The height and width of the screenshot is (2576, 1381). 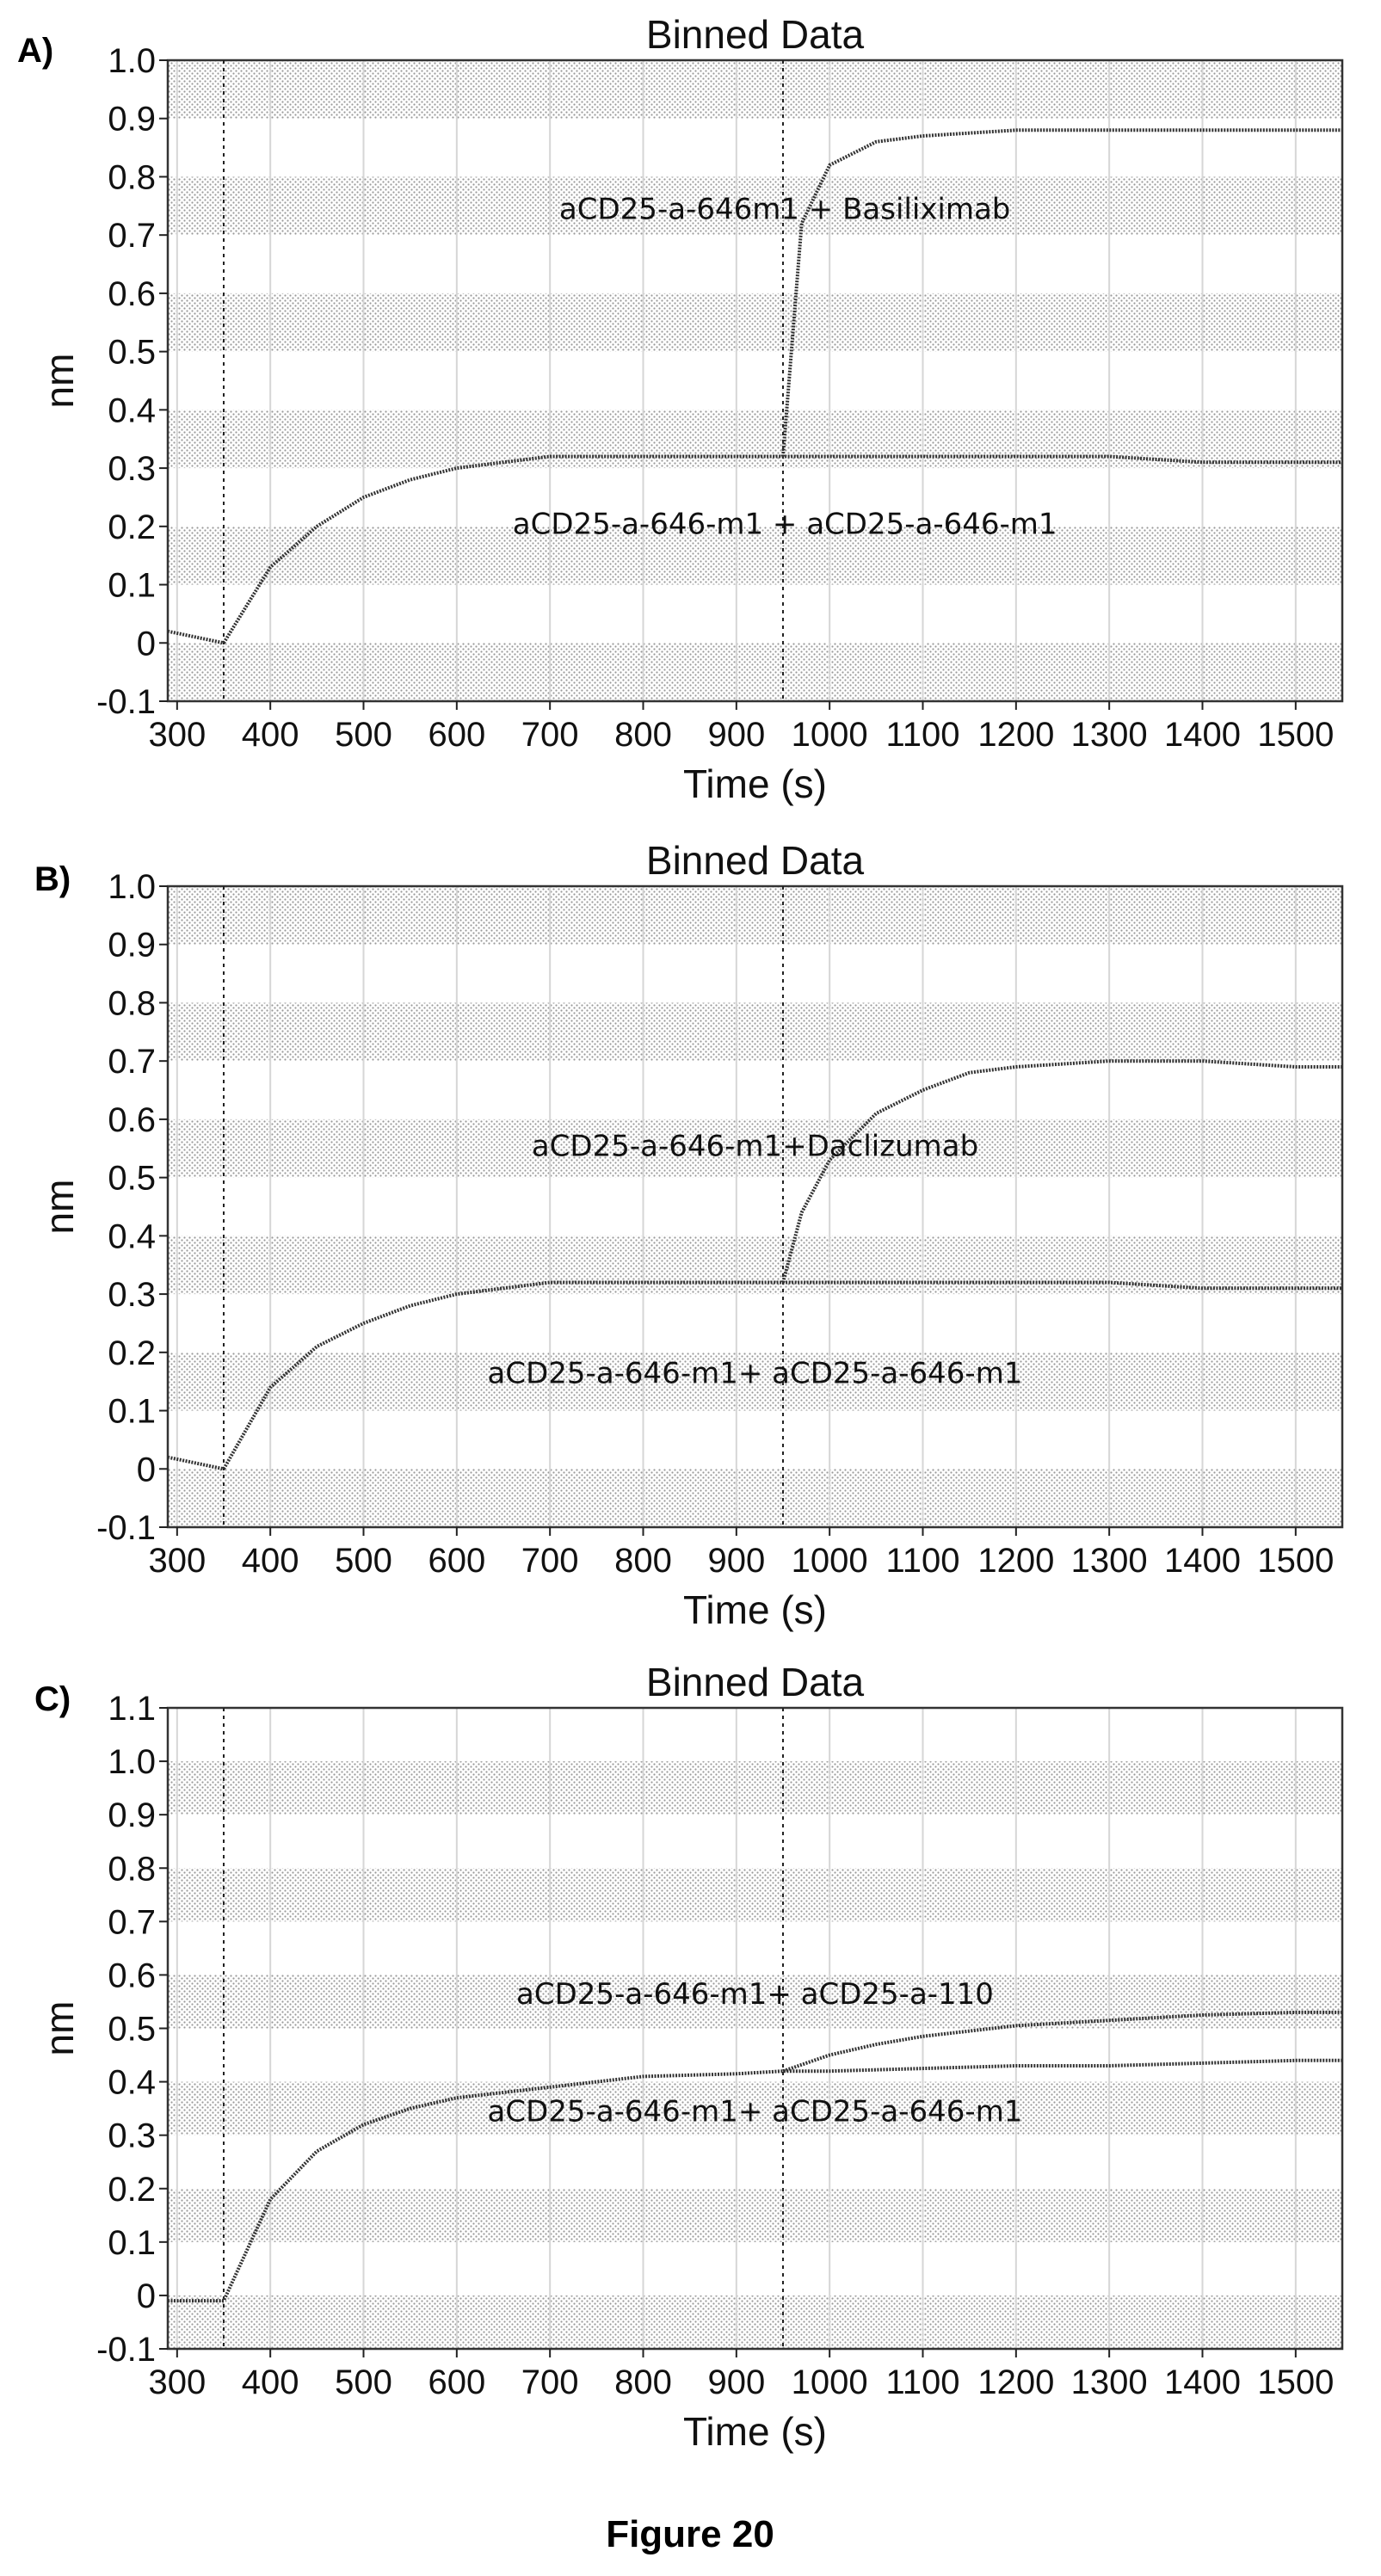 I want to click on series-annotation-2: aCD25-a-646-m1 + aCD25-a-646-m1, so click(x=785, y=524).